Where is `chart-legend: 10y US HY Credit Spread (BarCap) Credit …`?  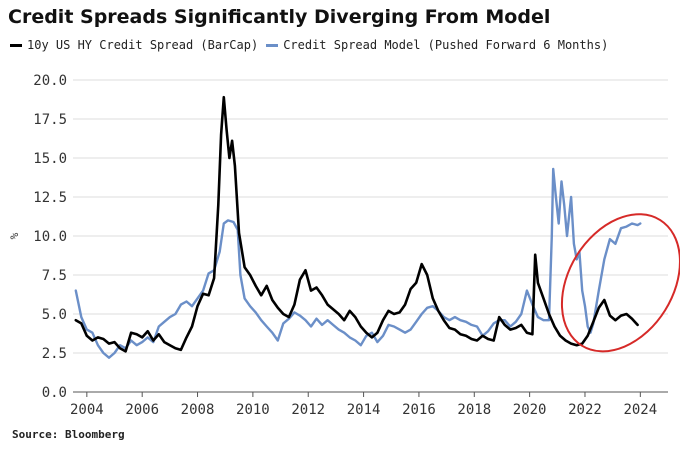 chart-legend: 10y US HY Credit Spread (BarCap) Credit … is located at coordinates (313, 45).